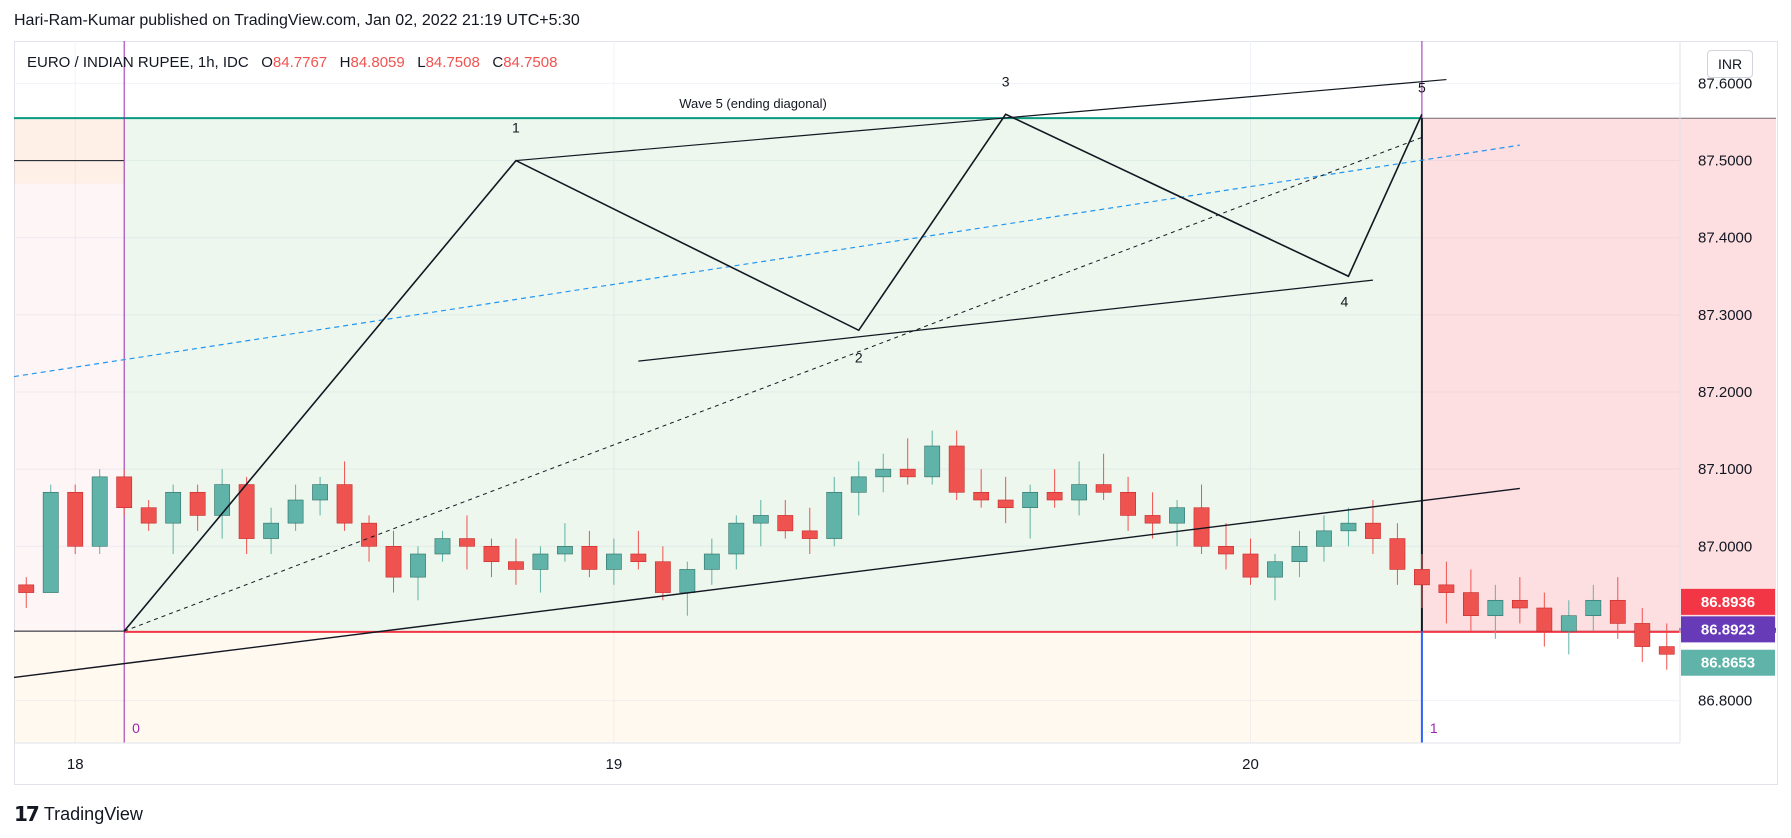  I want to click on price-tag-label: 86.8923, so click(1728, 629).